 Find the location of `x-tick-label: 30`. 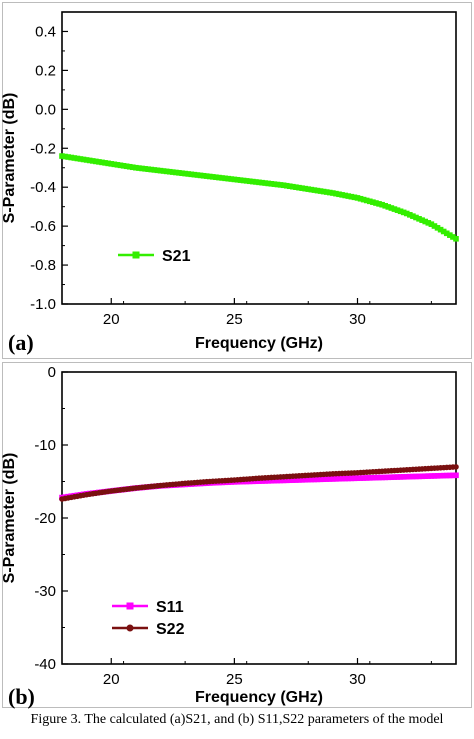

x-tick-label: 30 is located at coordinates (357, 679).